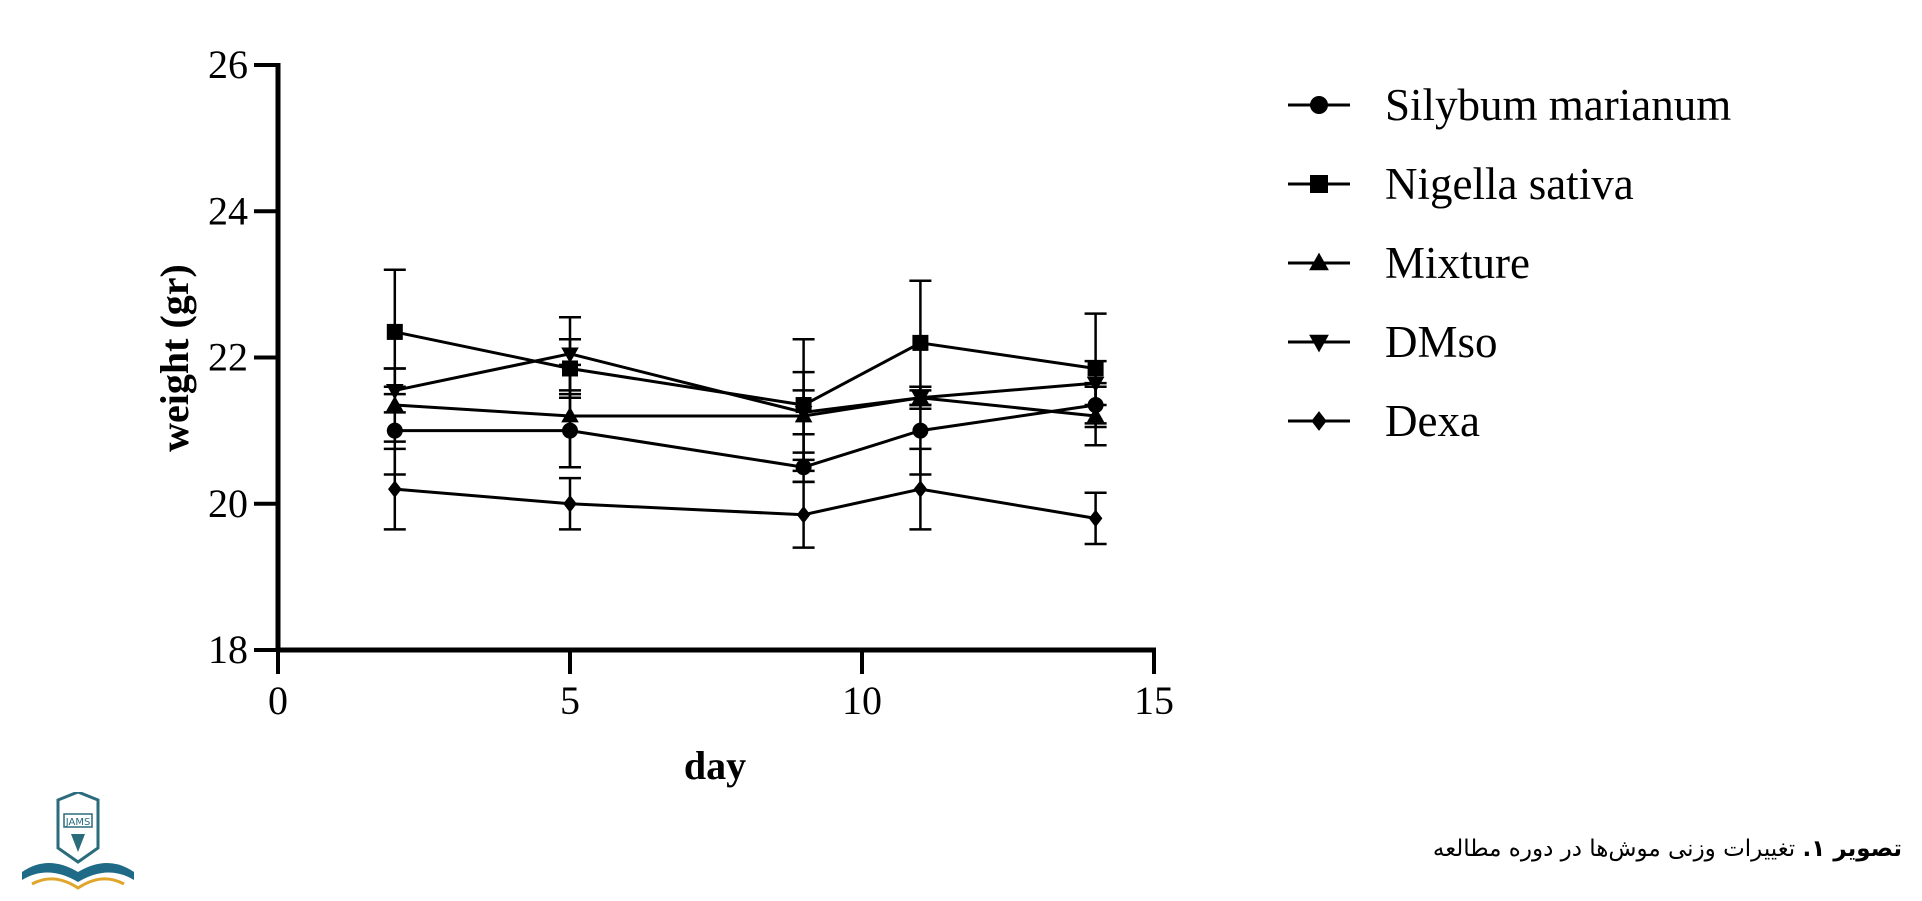 Image resolution: width=1922 pixels, height=901 pixels. Describe the element at coordinates (228, 357) in the screenshot. I see `y-tick-label: 22` at that location.